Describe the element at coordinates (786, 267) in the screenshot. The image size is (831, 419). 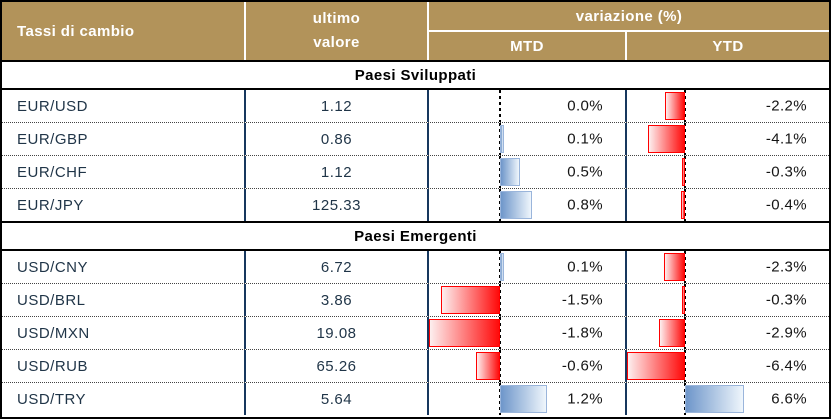
I see `percent-value: -2.3%` at that location.